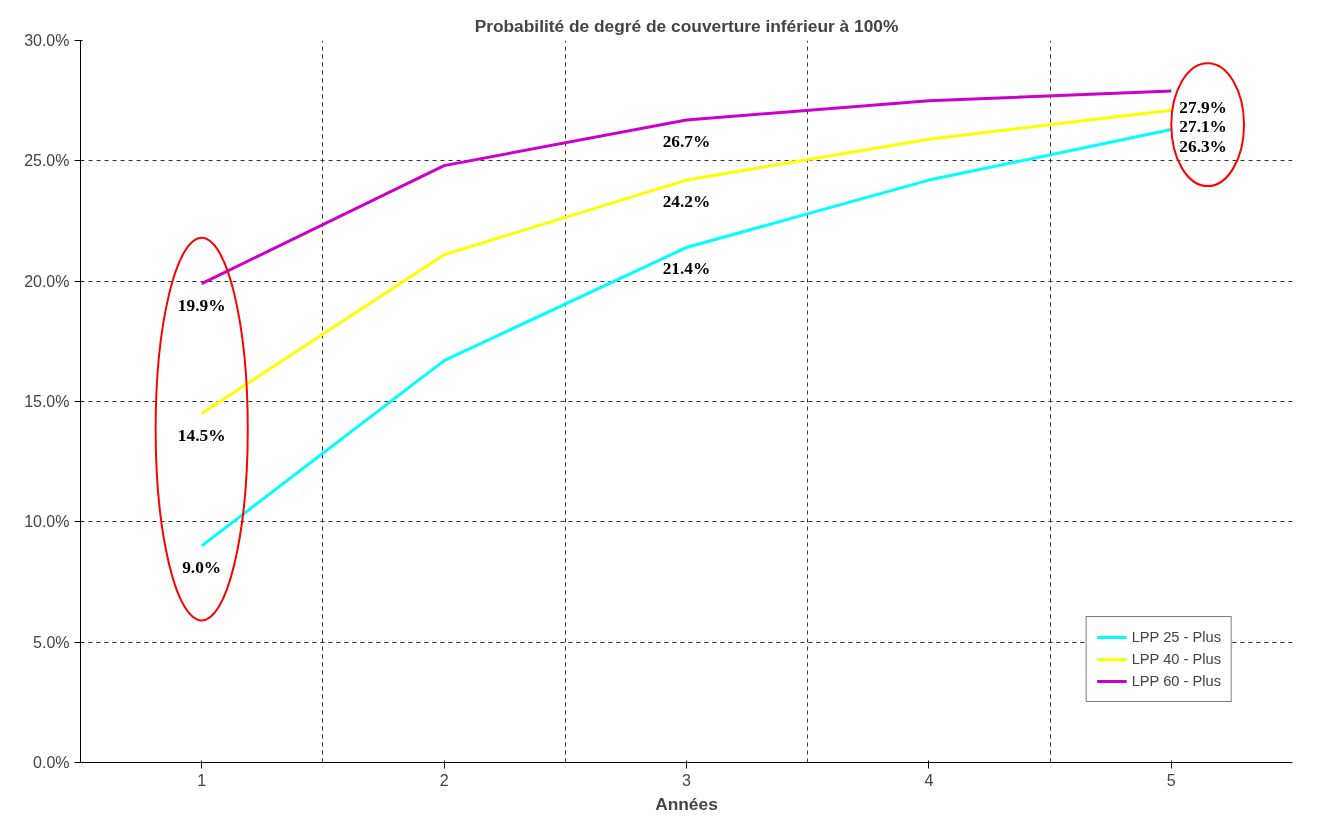 This screenshot has height=832, width=1332. I want to click on data-label: 27.9%, so click(1203, 108).